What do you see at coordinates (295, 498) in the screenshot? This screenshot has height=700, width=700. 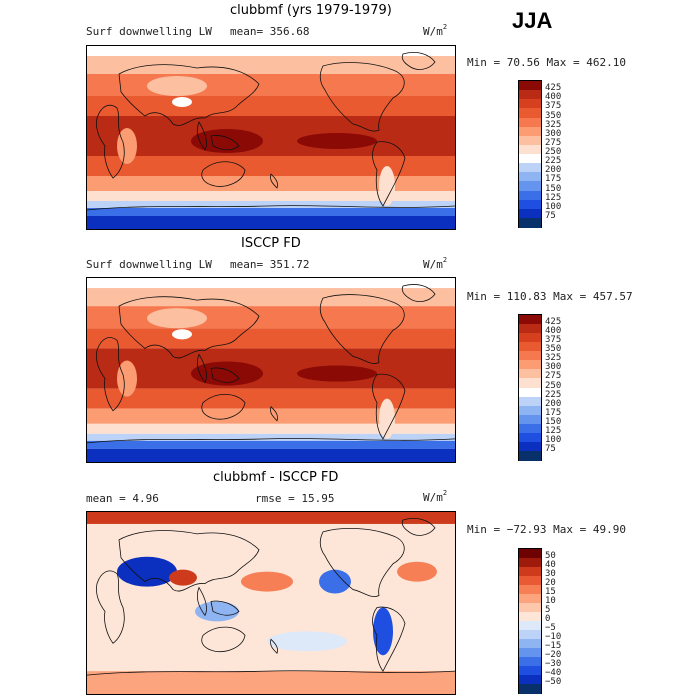 I see `panel3-rmse-label: rmse = 15.95` at bounding box center [295, 498].